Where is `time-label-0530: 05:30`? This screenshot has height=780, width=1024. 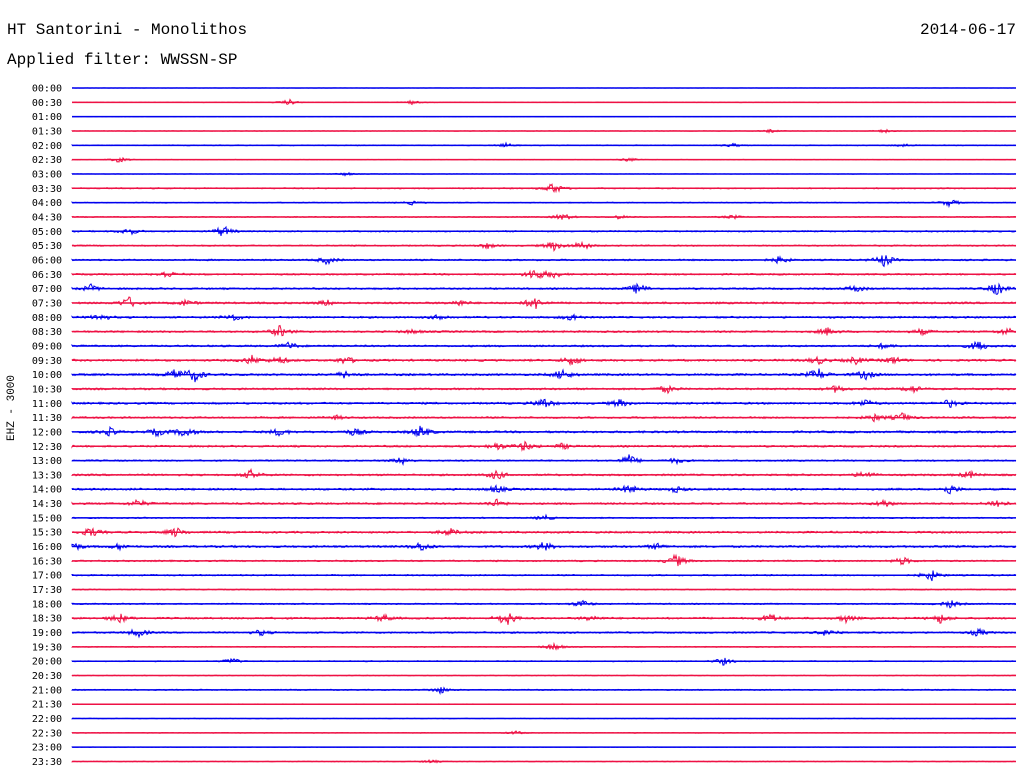 time-label-0530: 05:30 is located at coordinates (47, 246).